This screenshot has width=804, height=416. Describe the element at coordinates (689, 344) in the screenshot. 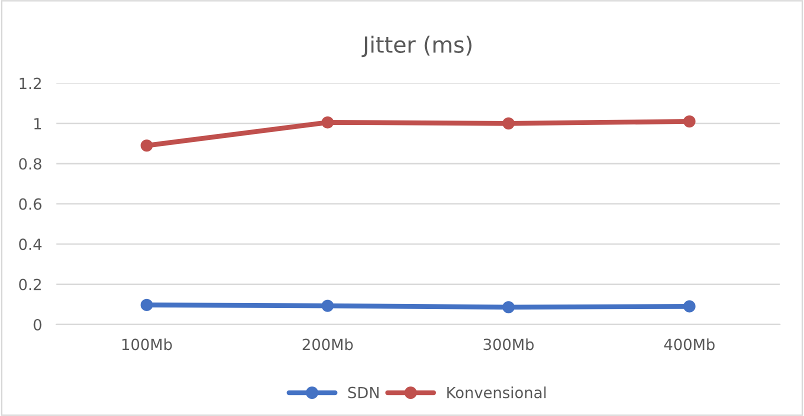

I see `x-tick-label: 400Mb` at that location.